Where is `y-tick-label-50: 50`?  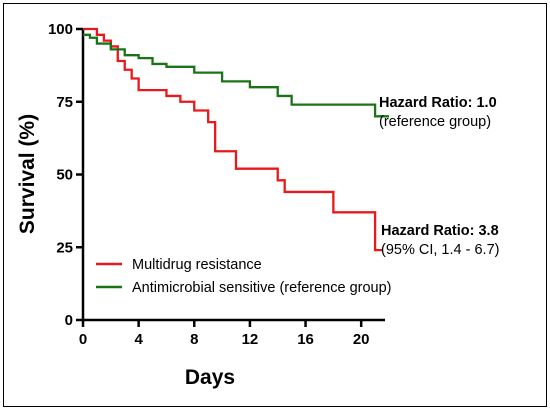 y-tick-label-50: 50 is located at coordinates (64, 175).